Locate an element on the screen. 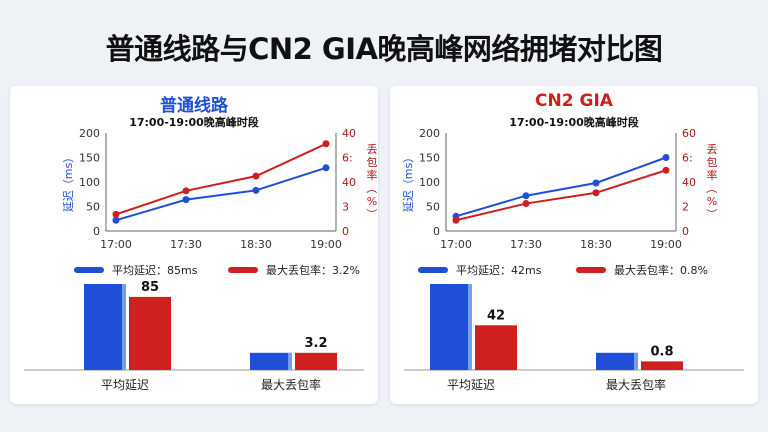  y-tick-label-right: 2 is located at coordinates (685, 207).